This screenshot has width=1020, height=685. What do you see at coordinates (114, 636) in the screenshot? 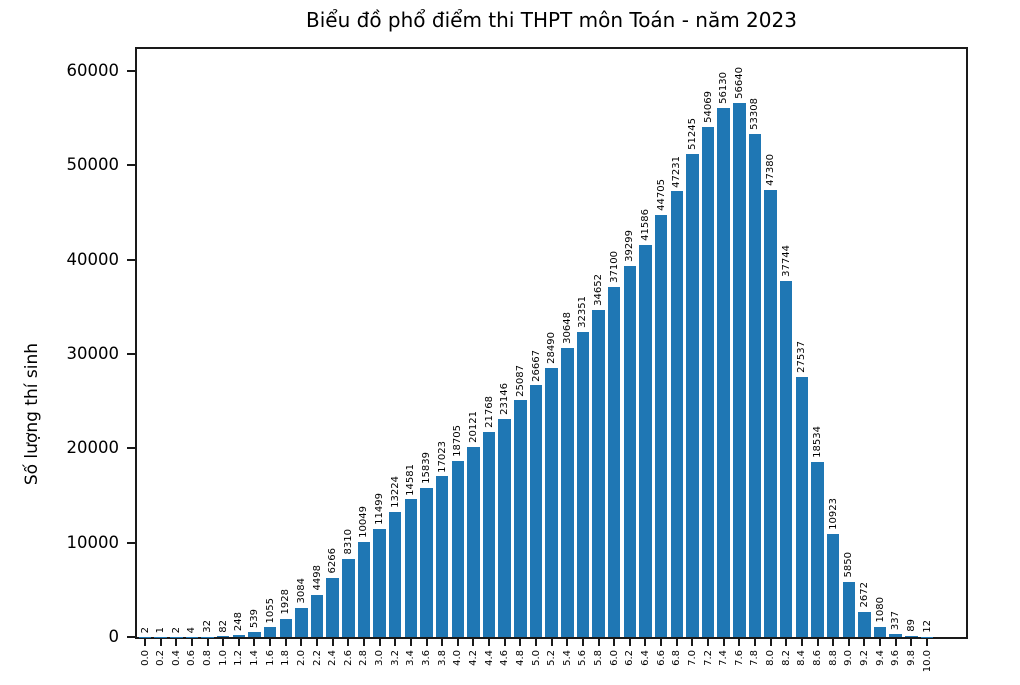
I see `y-tick-label: 0` at bounding box center [114, 636].